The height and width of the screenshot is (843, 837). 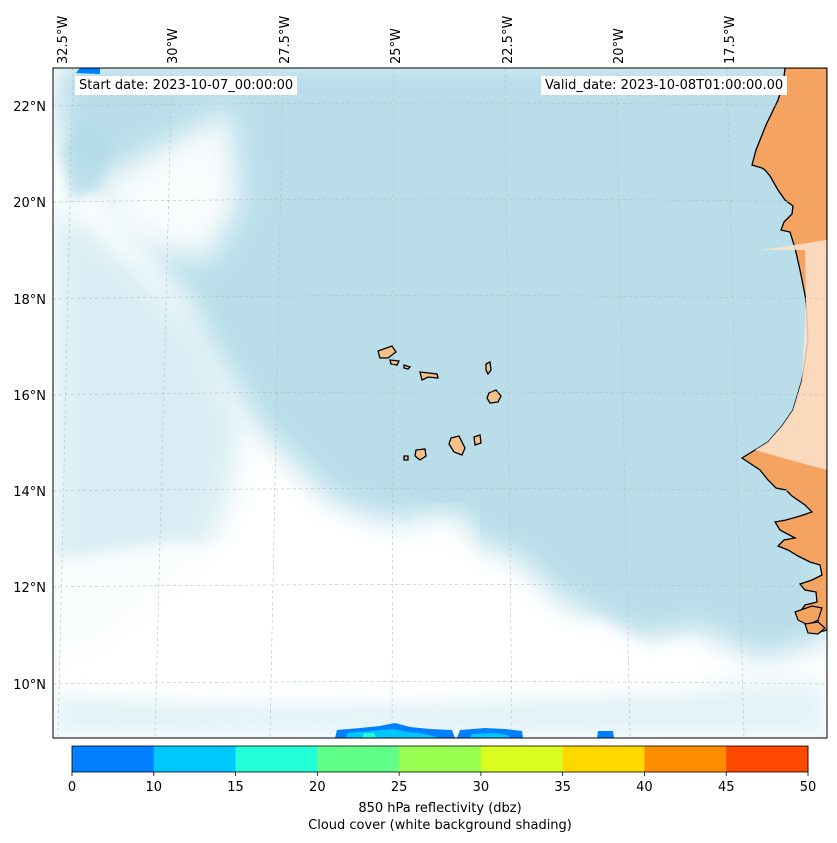 What do you see at coordinates (29, 203) in the screenshot?
I see `lat-label-20n: 20°N` at bounding box center [29, 203].